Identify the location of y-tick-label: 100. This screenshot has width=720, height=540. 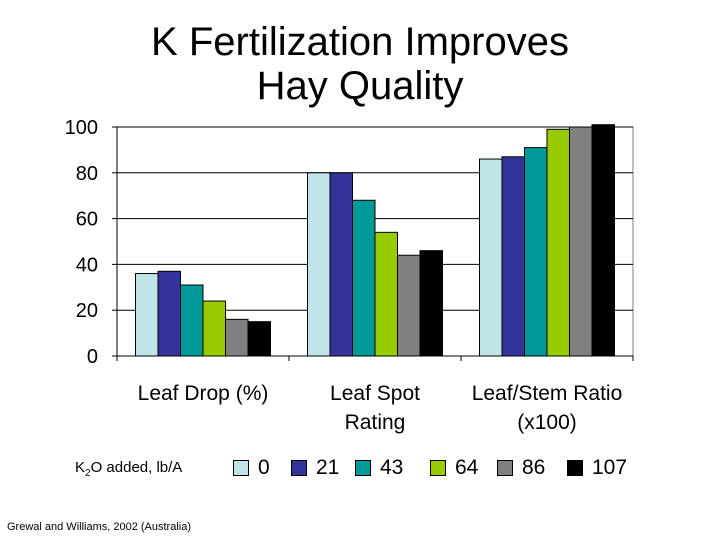
(81, 128).